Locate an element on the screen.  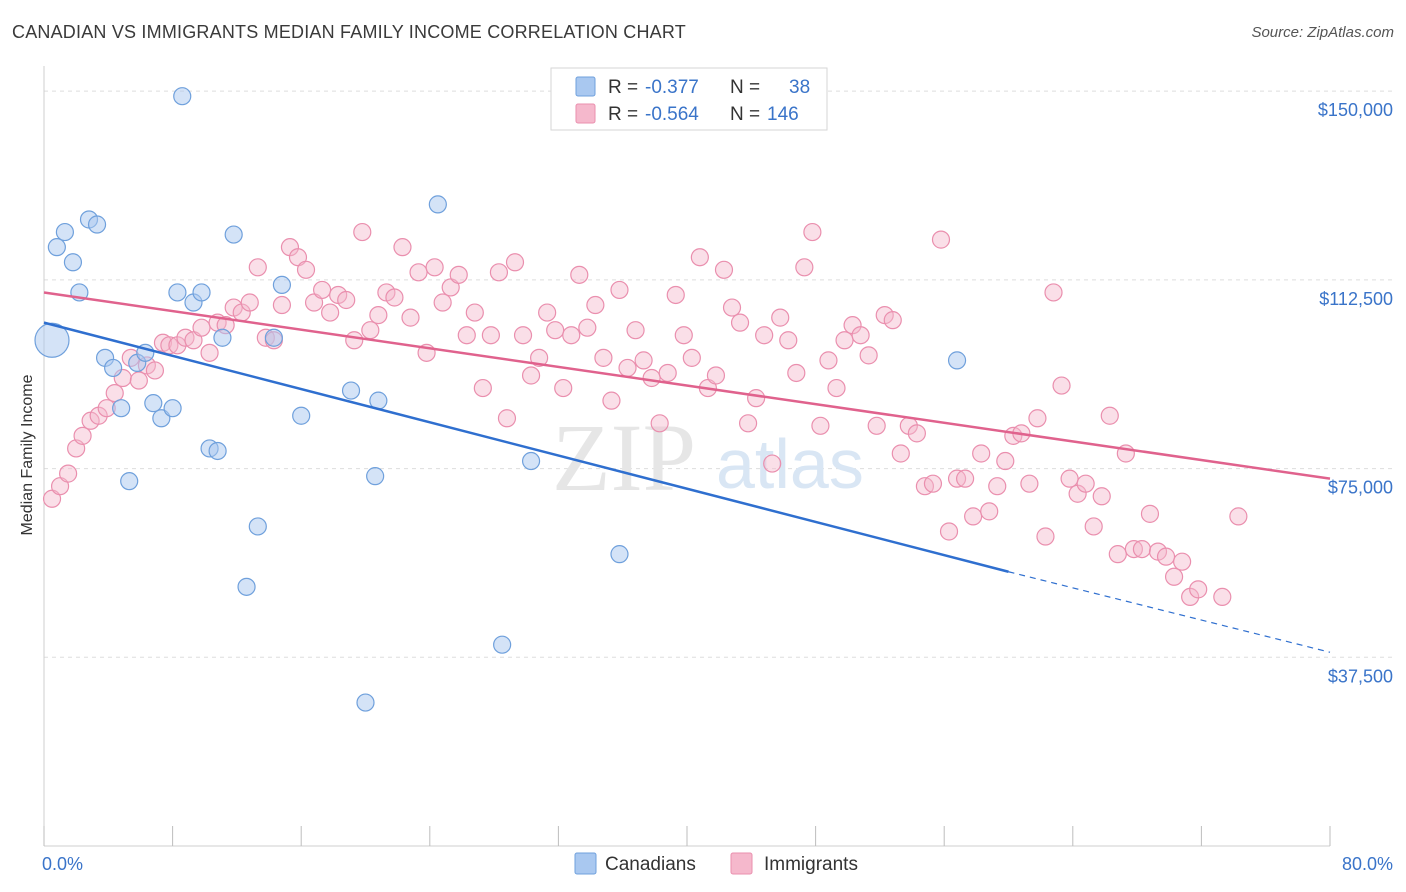
y-tick-labels: $37,500 $75,000 $112,500 $150,000 is located at coordinates (1355, 393).